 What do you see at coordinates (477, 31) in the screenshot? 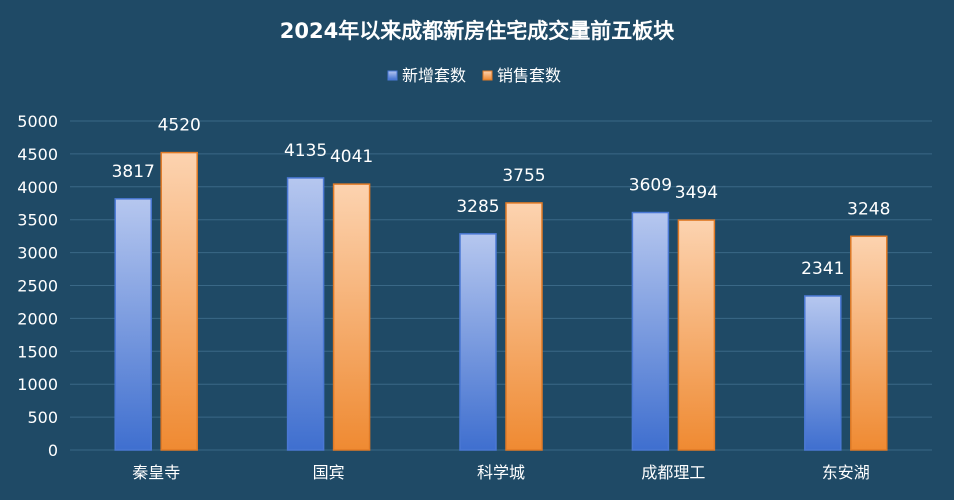
I see `chart-title: 2024年以来成都新房住宅成交量前五板块` at bounding box center [477, 31].